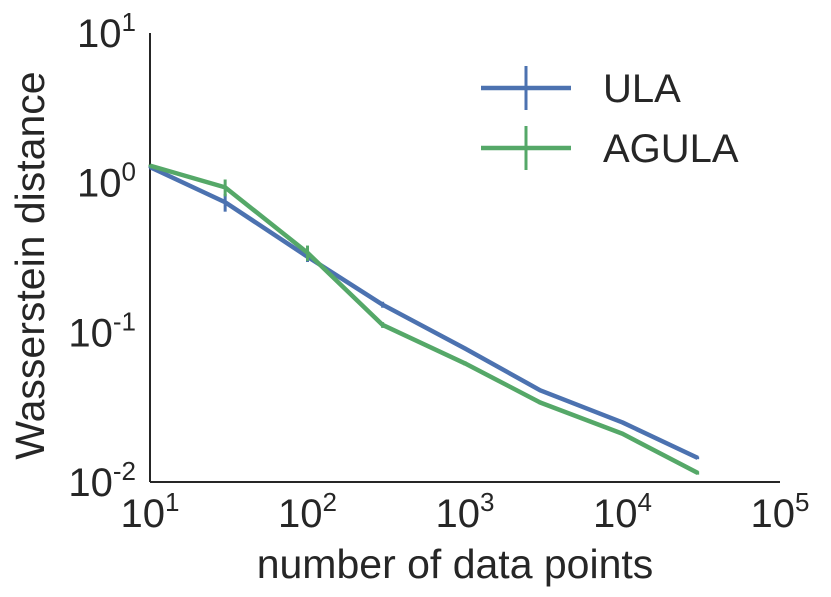 This screenshot has height=597, width=831. Describe the element at coordinates (330, 502) in the screenshot. I see `x-tick-exponent: 2` at that location.